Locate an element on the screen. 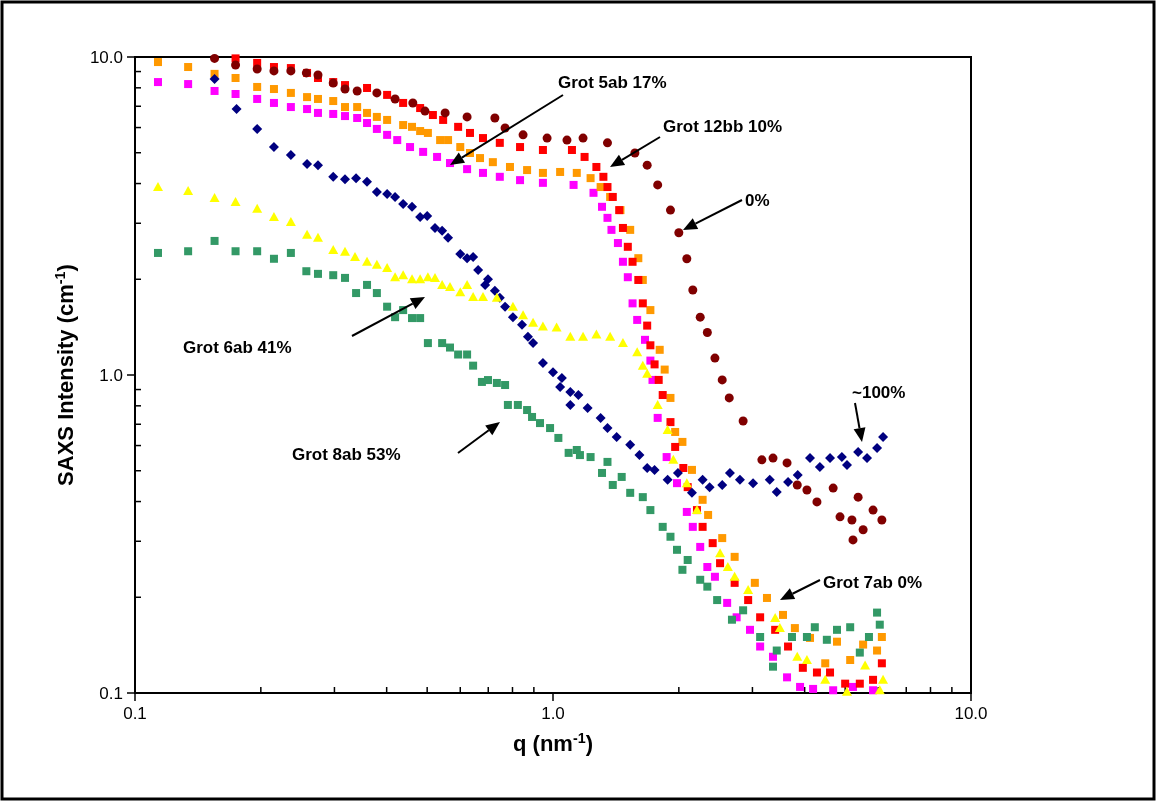  x-axis-title: q (nm$^{-1}$) is located at coordinates (553, 743).